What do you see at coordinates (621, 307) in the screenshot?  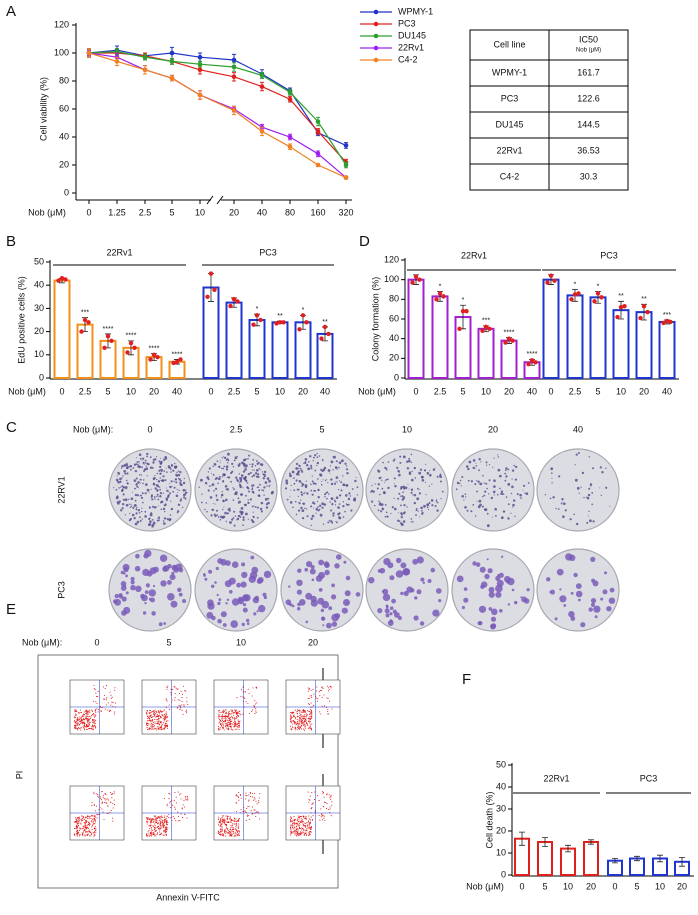 I see `replicate-point` at bounding box center [621, 307].